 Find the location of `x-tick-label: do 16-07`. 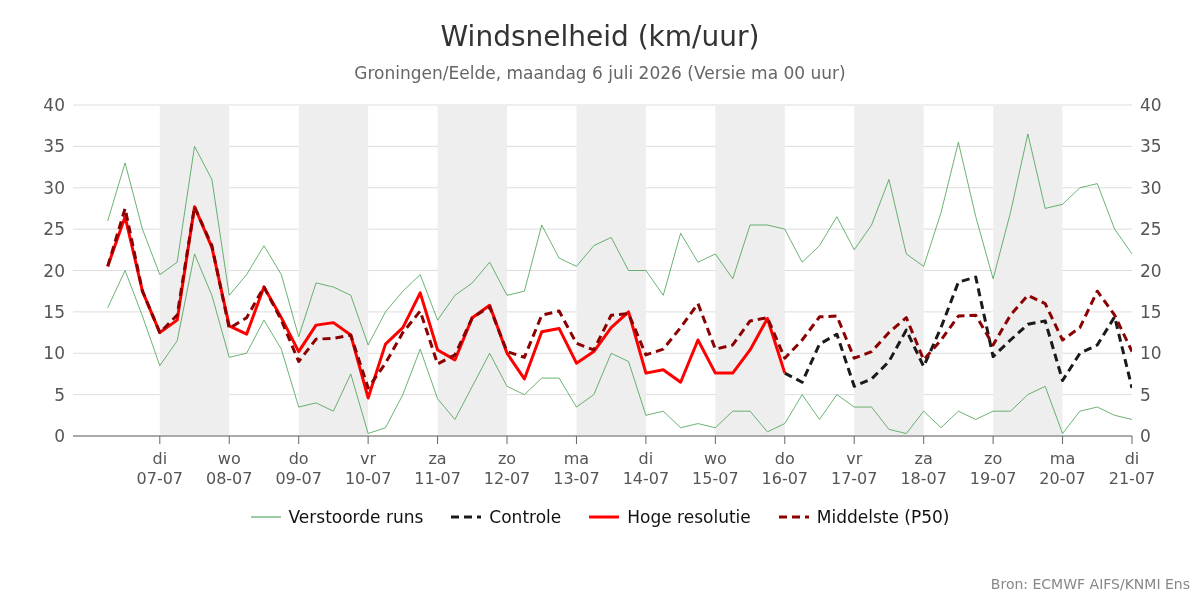

x-tick-label: do 16-07 is located at coordinates (785, 468).